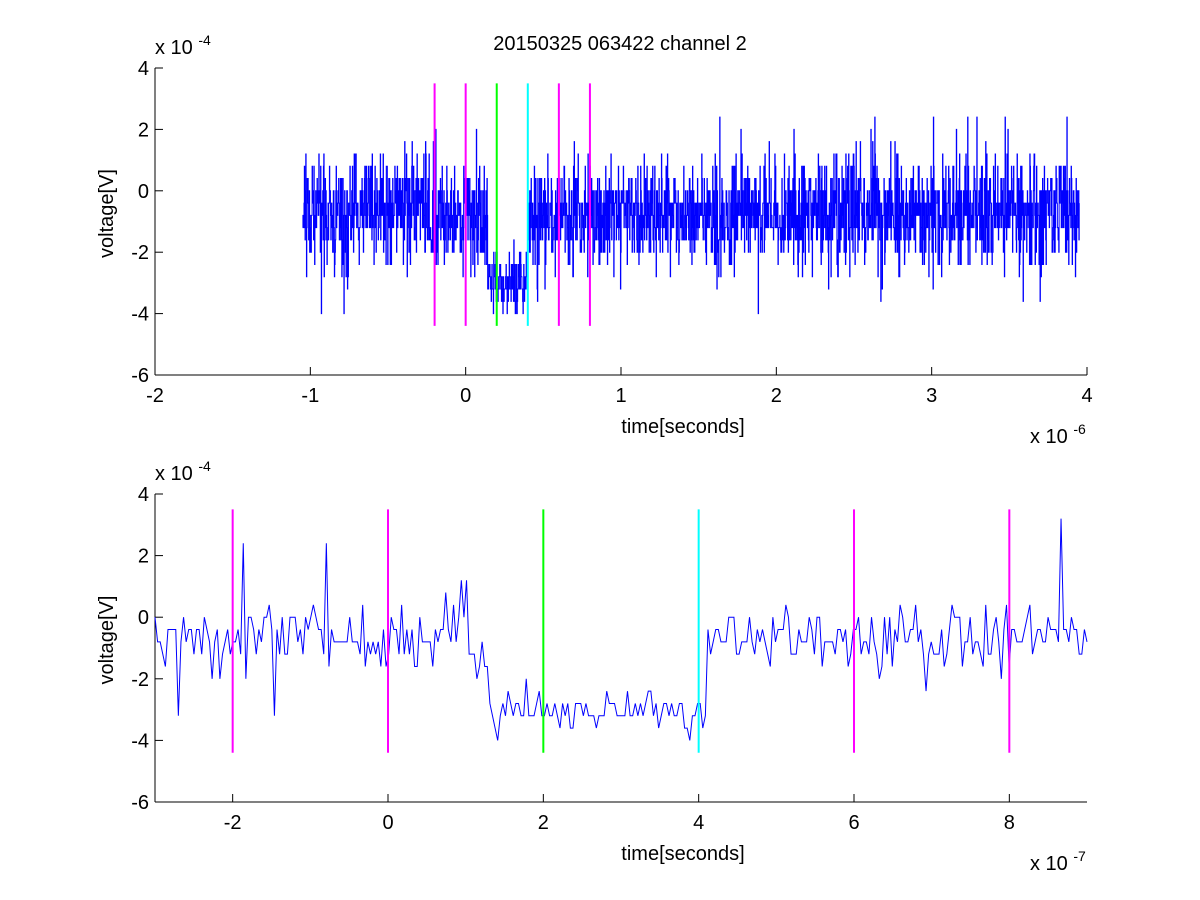 The image size is (1200, 900). Describe the element at coordinates (310, 396) in the screenshot. I see `x-tick-label: -1` at that location.